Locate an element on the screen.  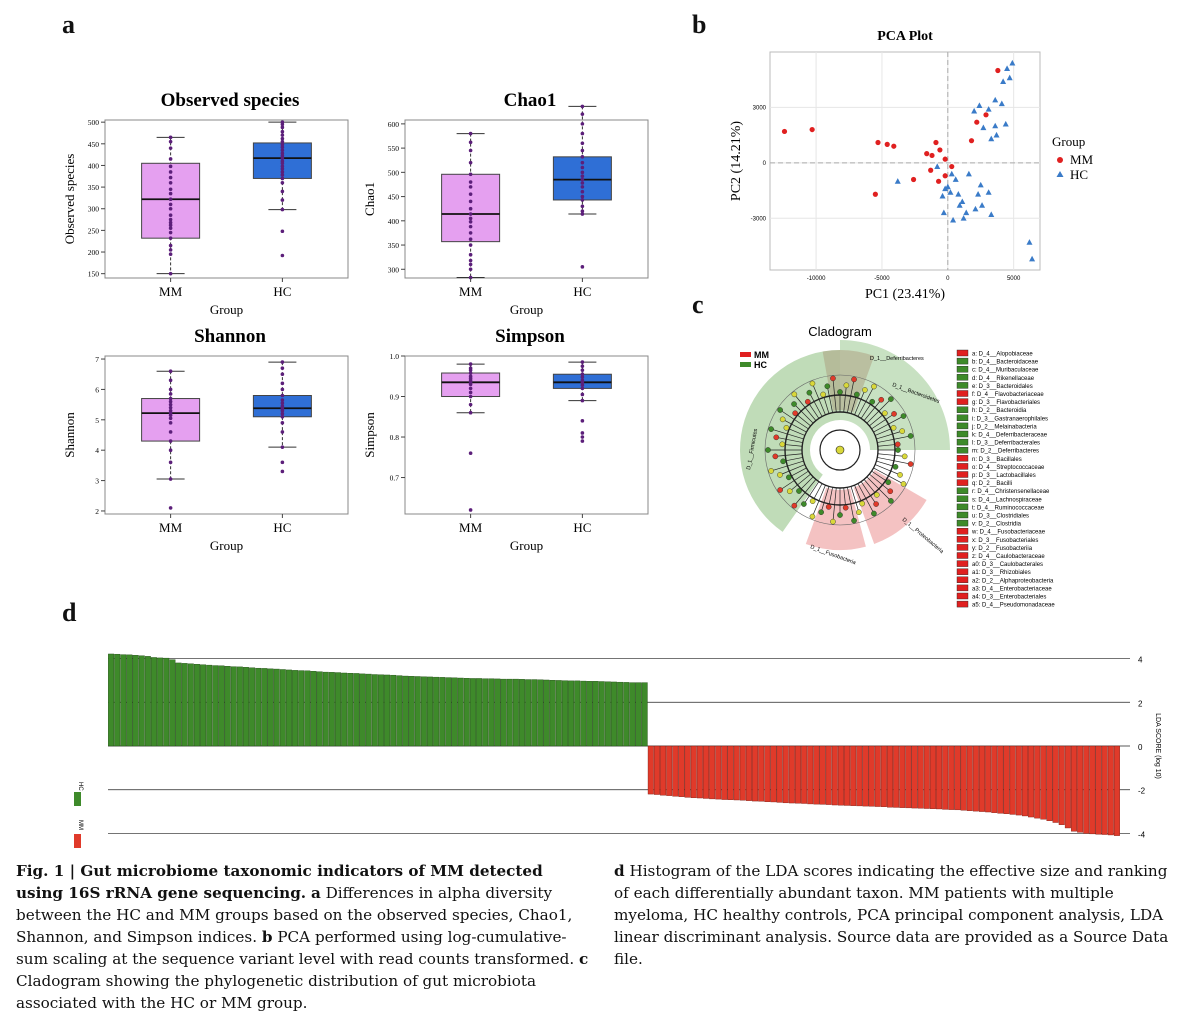
shannon-boxplot: Shannon 2 3 4 5 6 7 Shannon Group MM HC is located at coordinates (205, 439).